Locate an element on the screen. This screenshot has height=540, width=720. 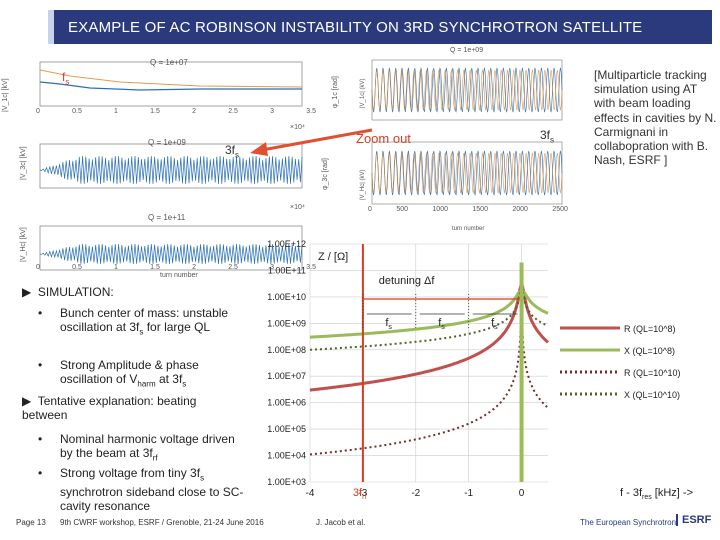
legend-label-2: R (QL=10^10) is located at coordinates (652, 373).